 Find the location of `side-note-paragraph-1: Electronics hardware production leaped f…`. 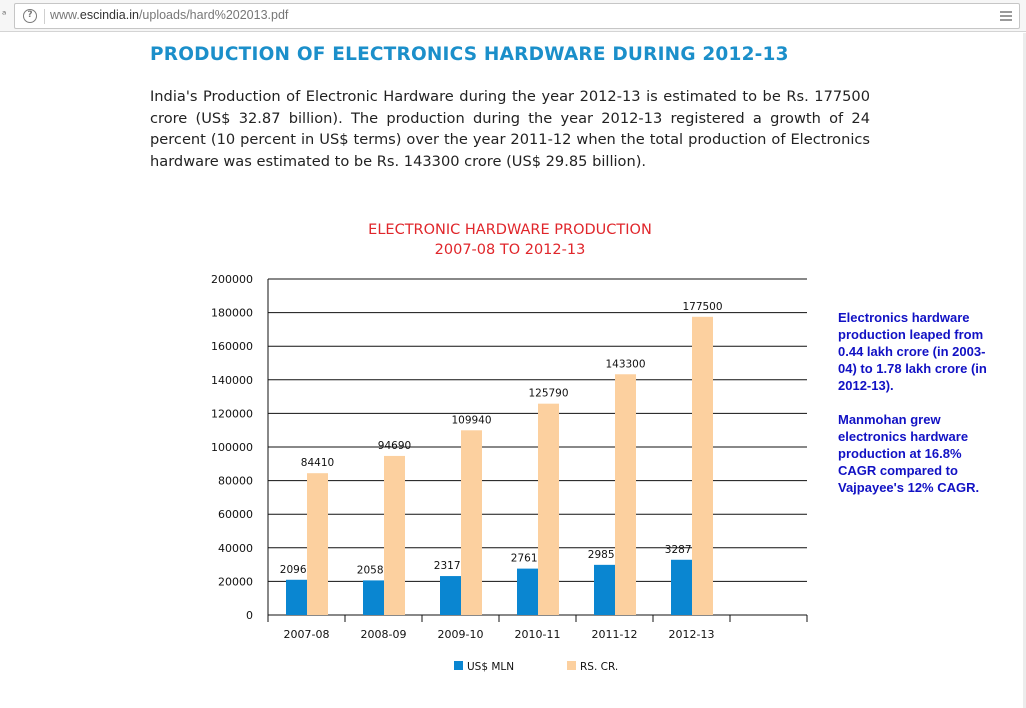

side-note-paragraph-1: Electronics hardware production leaped f… is located at coordinates (912, 351).